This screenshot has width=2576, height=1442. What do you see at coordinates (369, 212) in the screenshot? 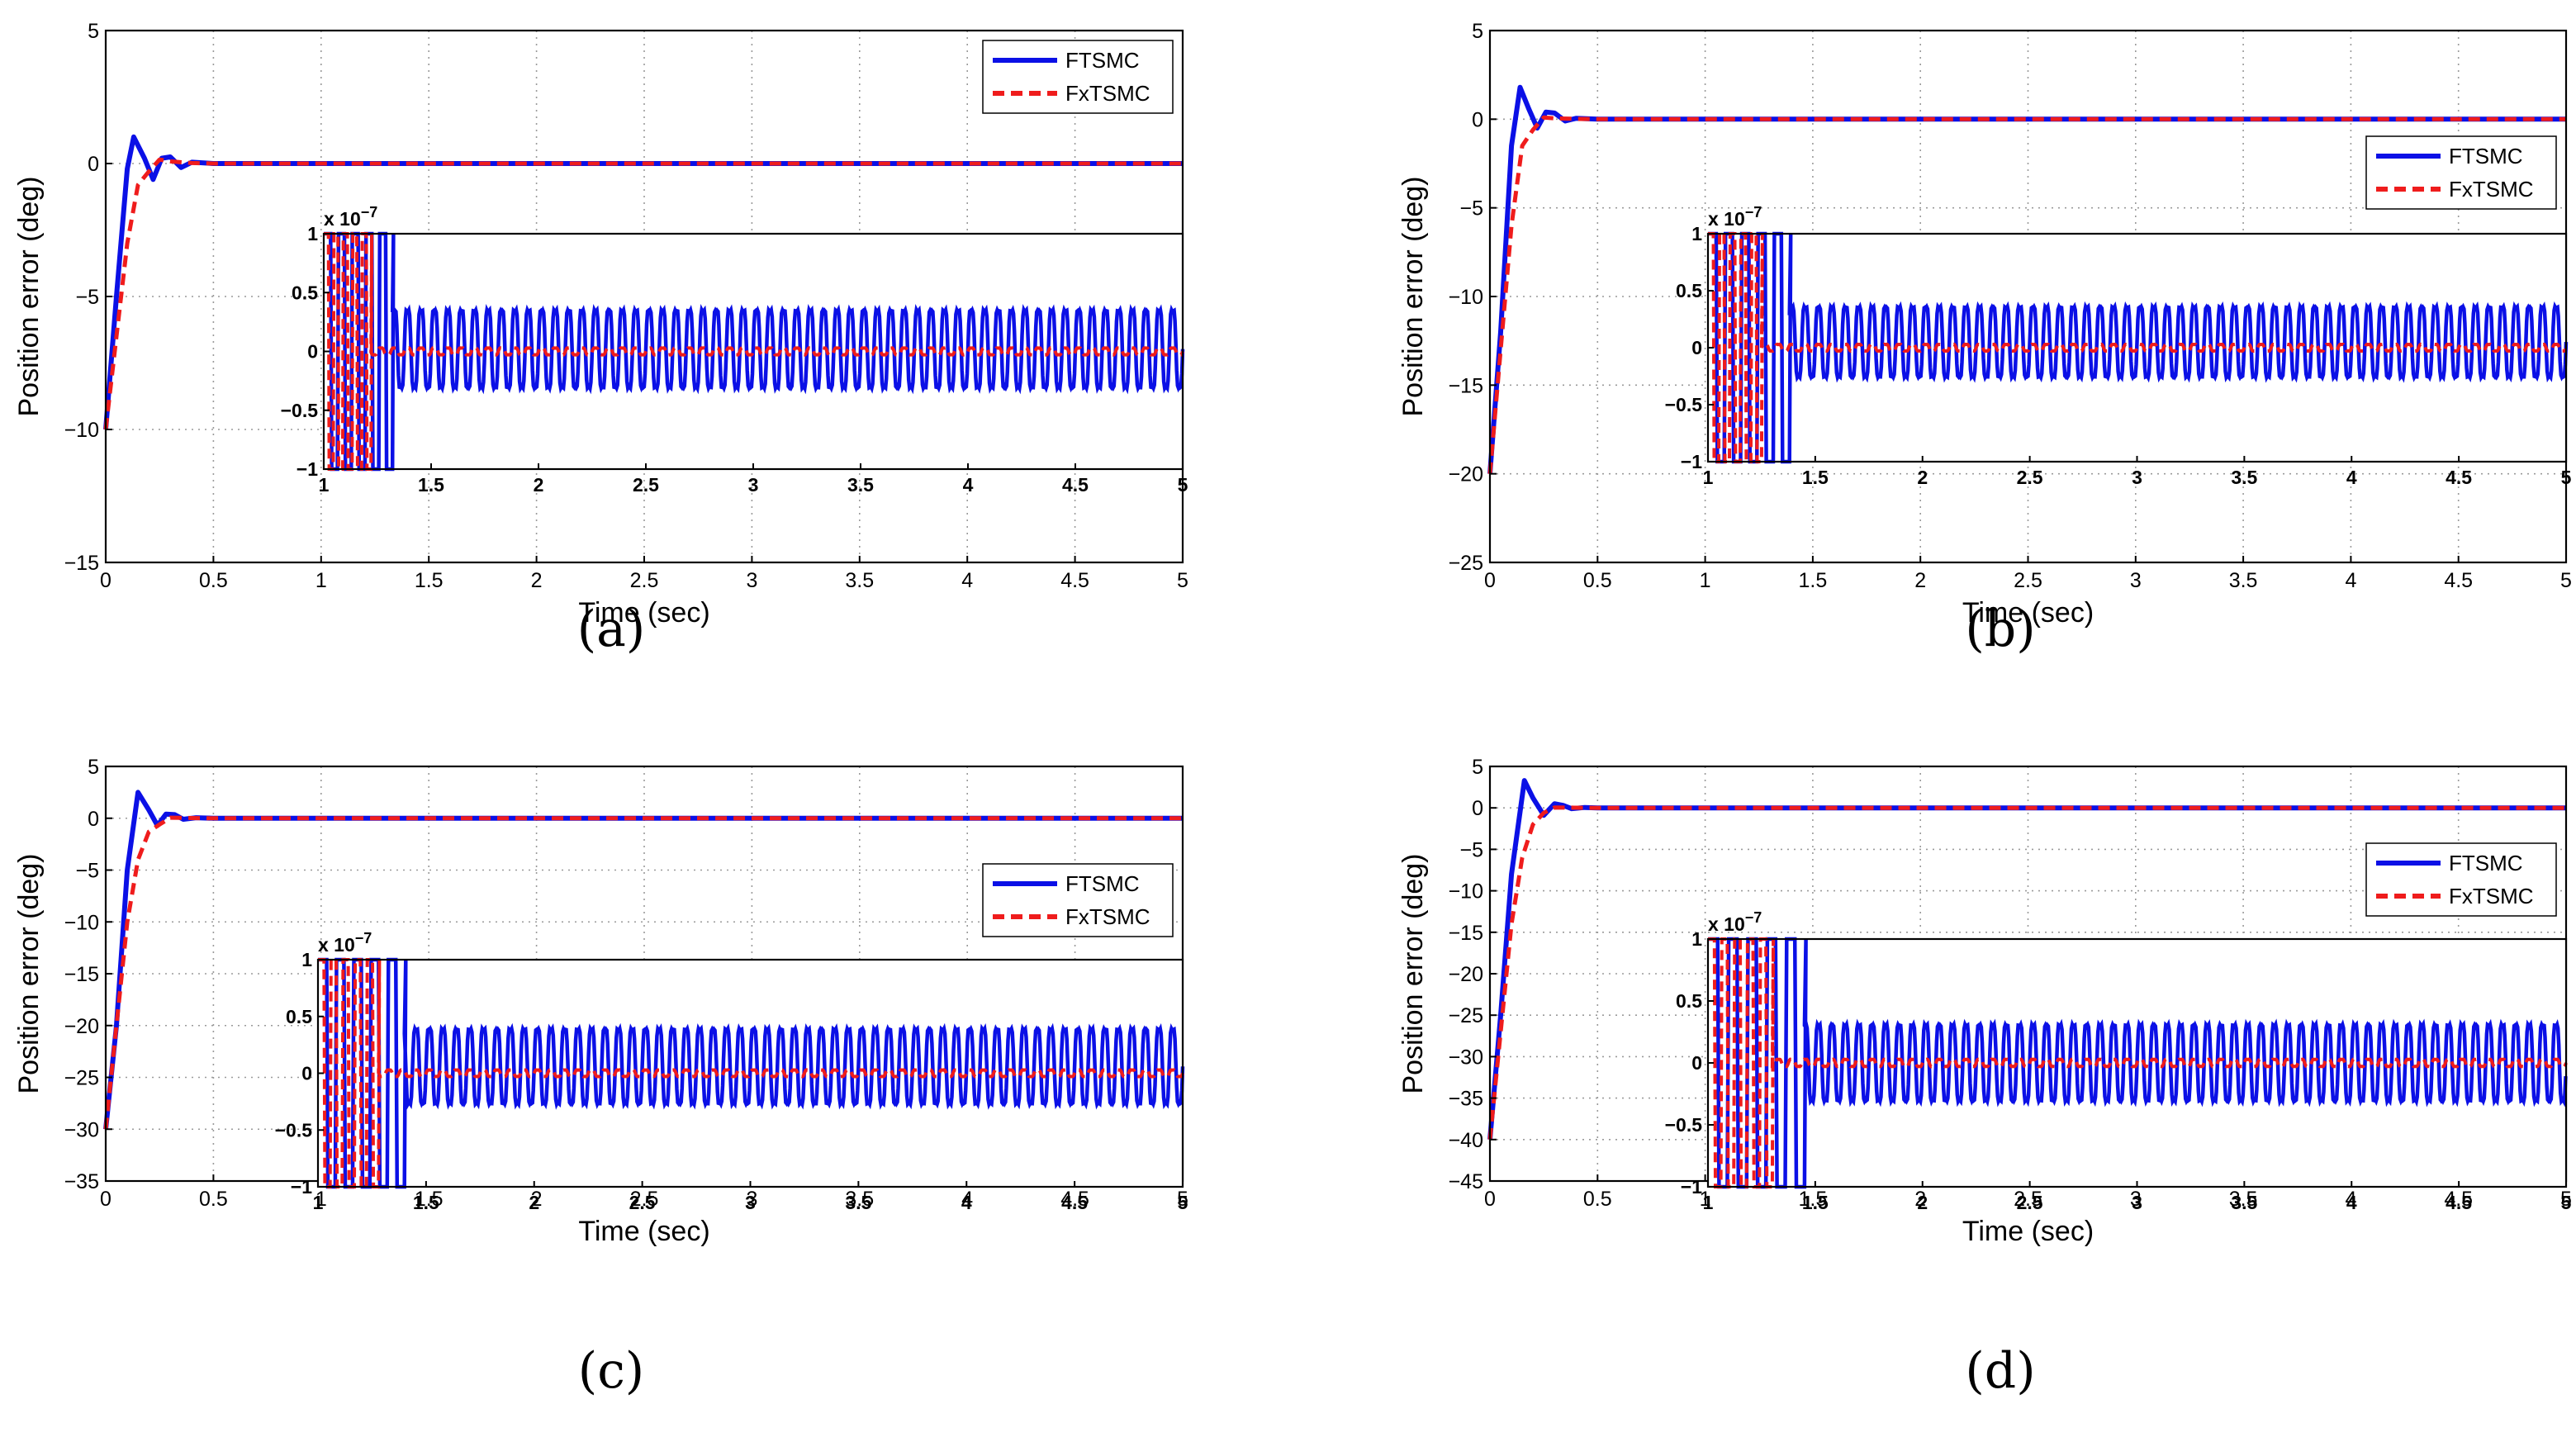
I see `inset-exponent-power: −7` at bounding box center [369, 212].